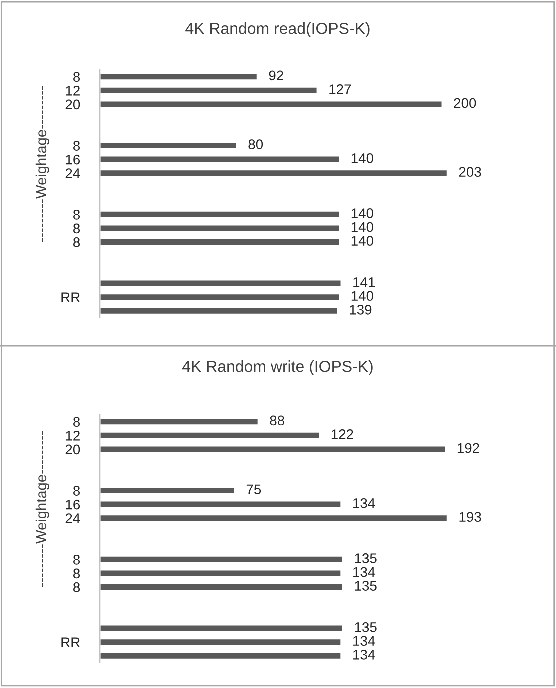 The image size is (556, 688). Describe the element at coordinates (256, 145) in the screenshot. I see `data-label: 80` at that location.